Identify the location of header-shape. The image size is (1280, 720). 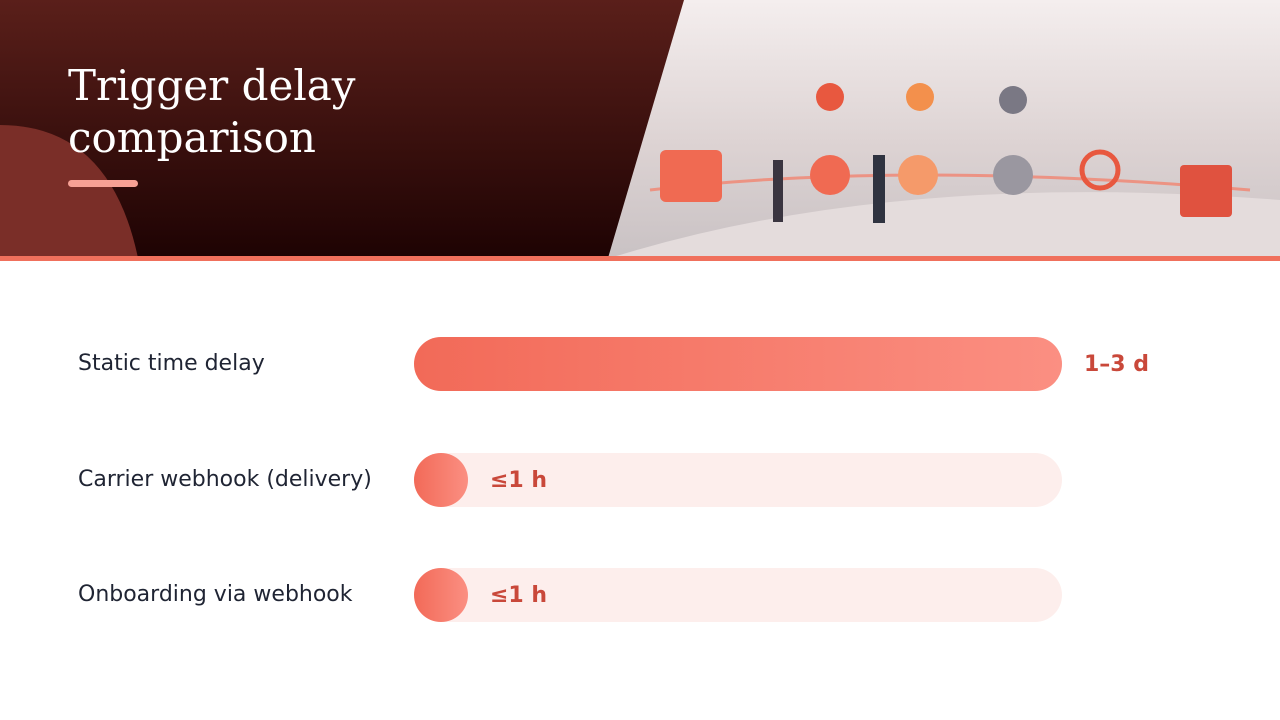
(69, 191).